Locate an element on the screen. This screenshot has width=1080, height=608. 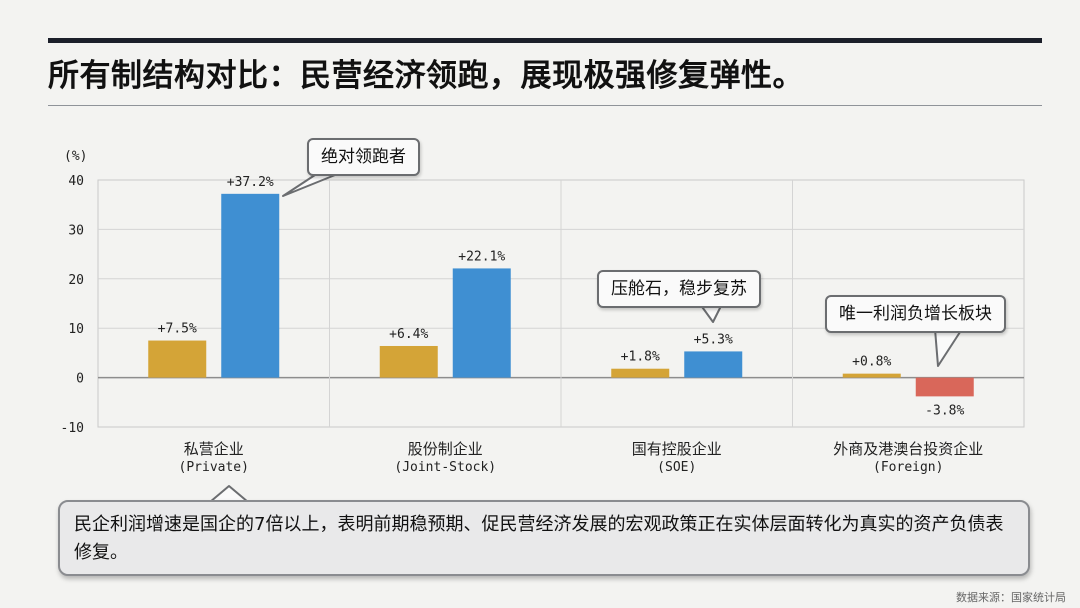
category-sublabel: (Private) is located at coordinates (214, 467).